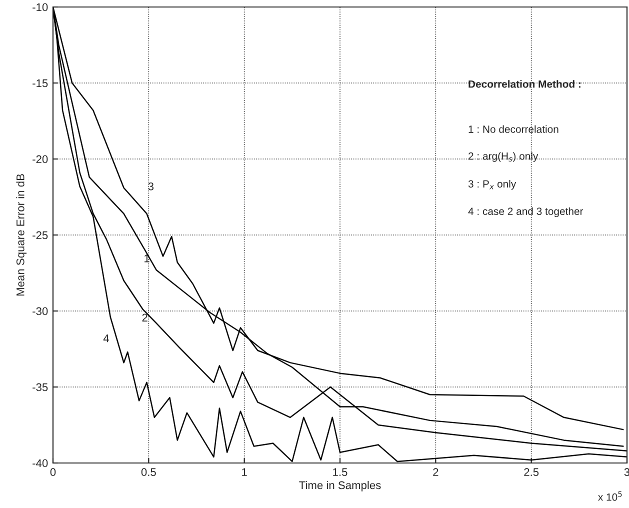 This screenshot has height=508, width=629. What do you see at coordinates (524, 84) in the screenshot?
I see `annotation: Decorrelation Method :` at bounding box center [524, 84].